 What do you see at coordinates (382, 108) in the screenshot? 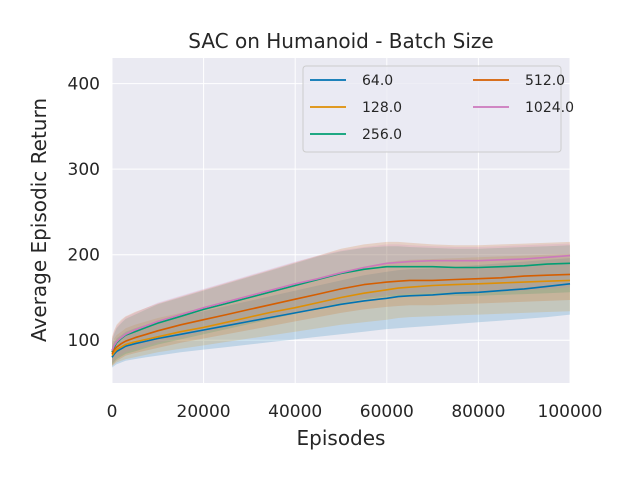
I see `legend-label-128-0: 128.0` at bounding box center [382, 108].